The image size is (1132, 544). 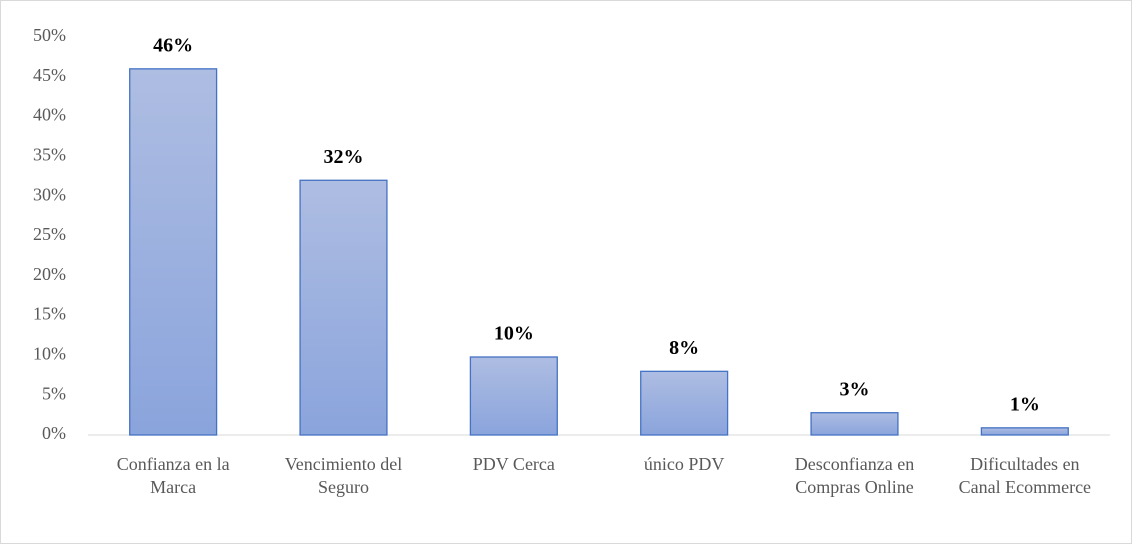 What do you see at coordinates (854, 475) in the screenshot?
I see `x-tick-label: Desconfianza en Compras Online` at bounding box center [854, 475].